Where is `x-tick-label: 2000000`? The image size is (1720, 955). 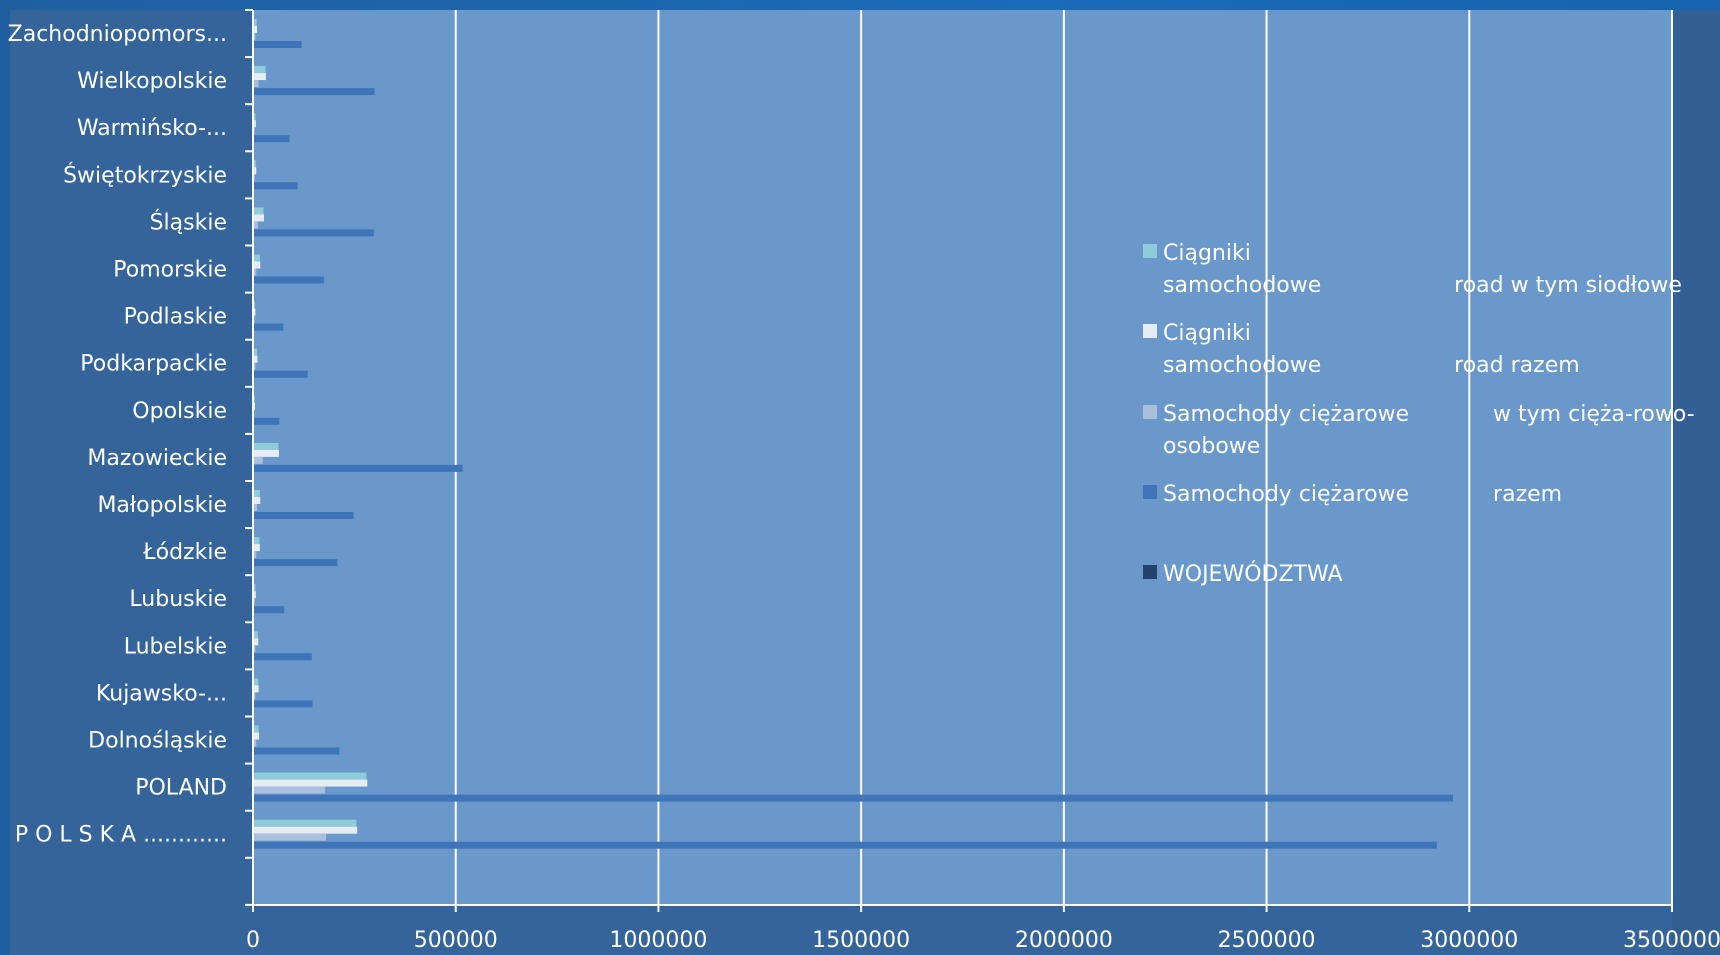
x-tick-label: 2000000 is located at coordinates (1064, 940).